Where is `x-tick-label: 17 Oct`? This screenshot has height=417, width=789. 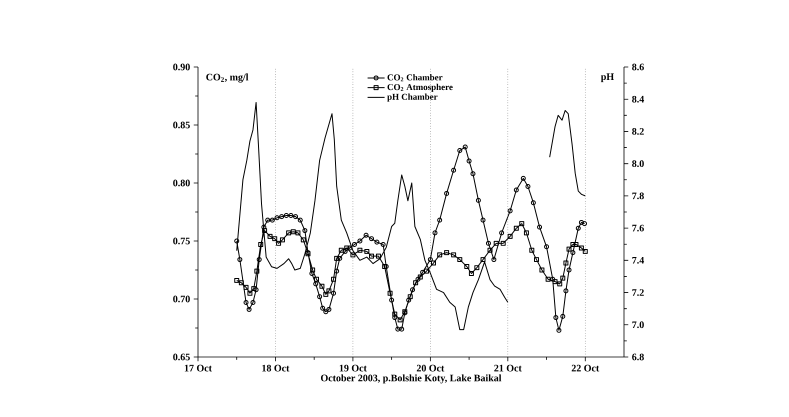 x-tick-label: 17 Oct is located at coordinates (198, 368).